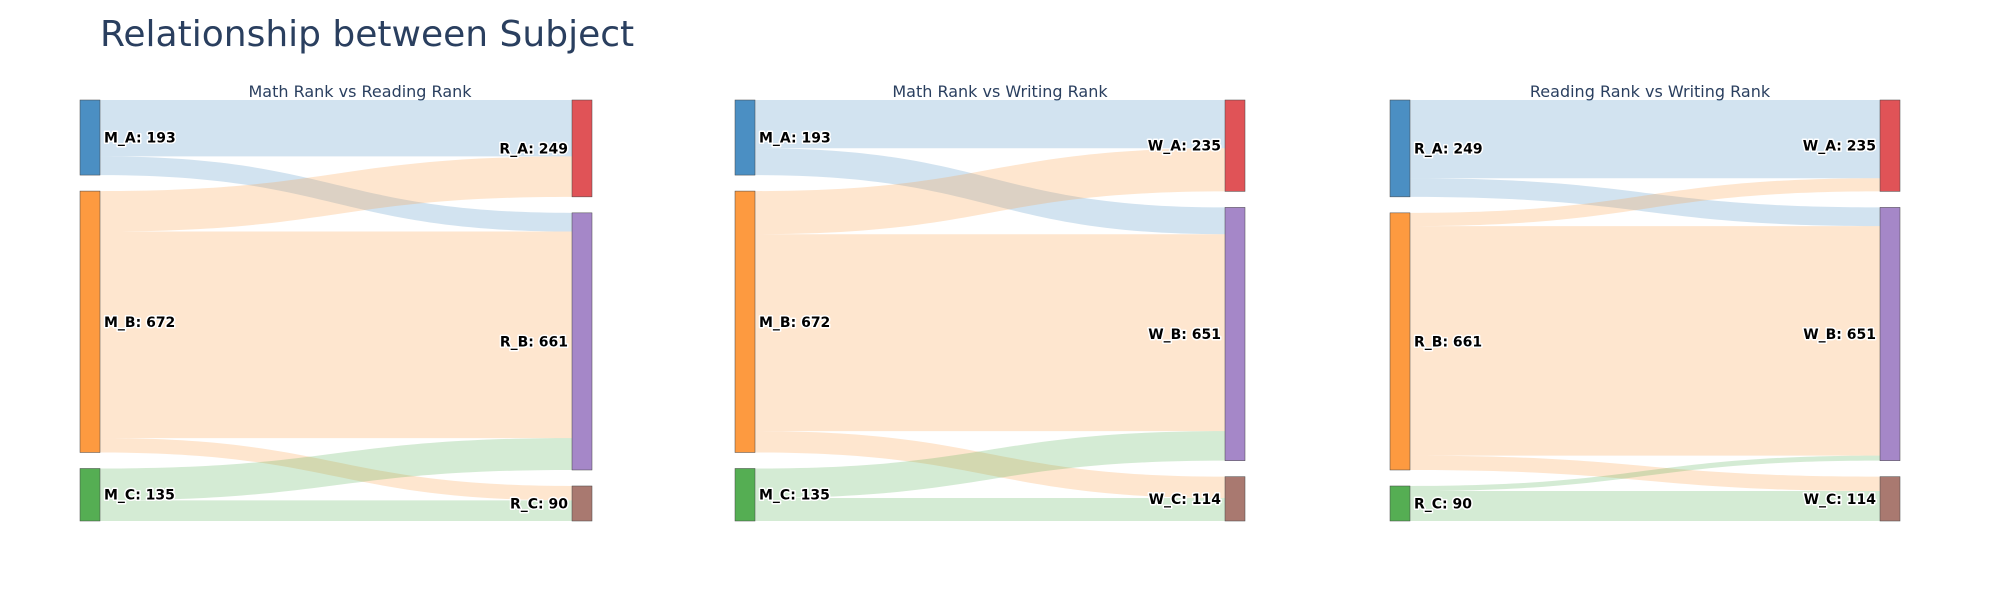 The width and height of the screenshot is (1993, 600). What do you see at coordinates (336, 335) in the screenshot?
I see `sankey-link-mb-rb` at bounding box center [336, 335].